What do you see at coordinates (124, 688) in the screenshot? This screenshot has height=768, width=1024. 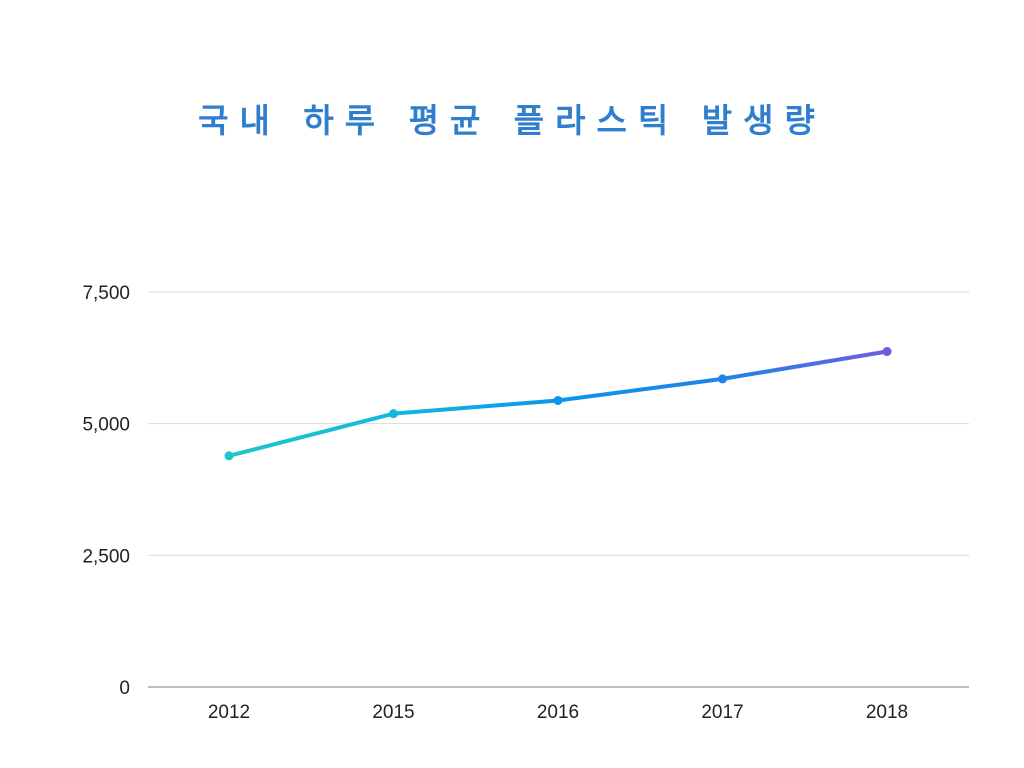 I see `y-tick-label: 0` at bounding box center [124, 688].